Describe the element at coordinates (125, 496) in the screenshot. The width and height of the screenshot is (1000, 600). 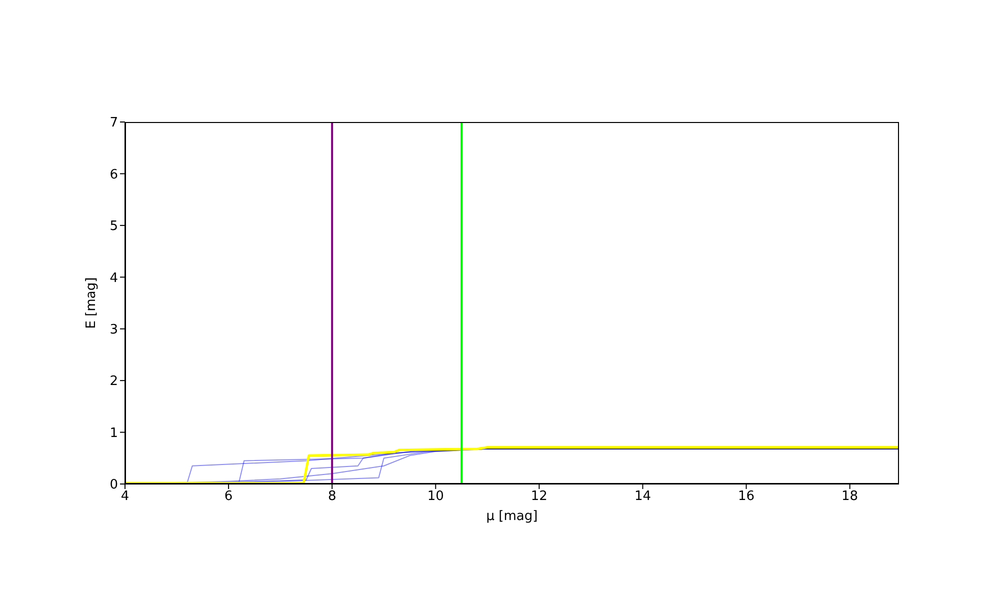
I see `x-tick-label: 4` at that location.